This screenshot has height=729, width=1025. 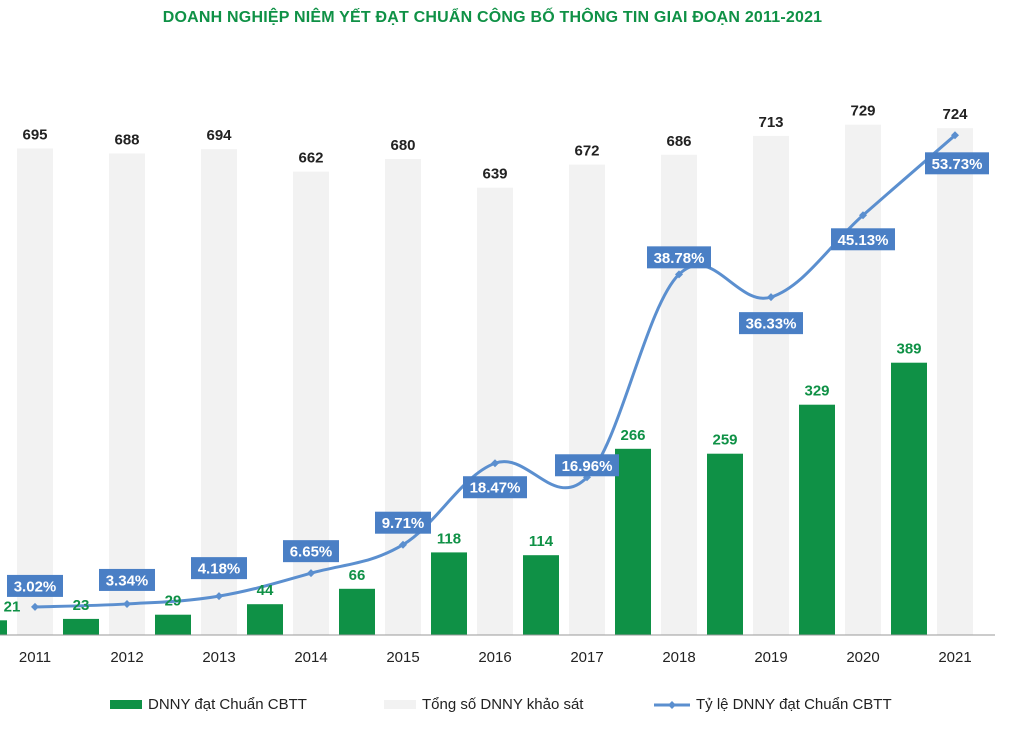 What do you see at coordinates (678, 141) in the screenshot?
I see `total-value-label: 686` at bounding box center [678, 141].